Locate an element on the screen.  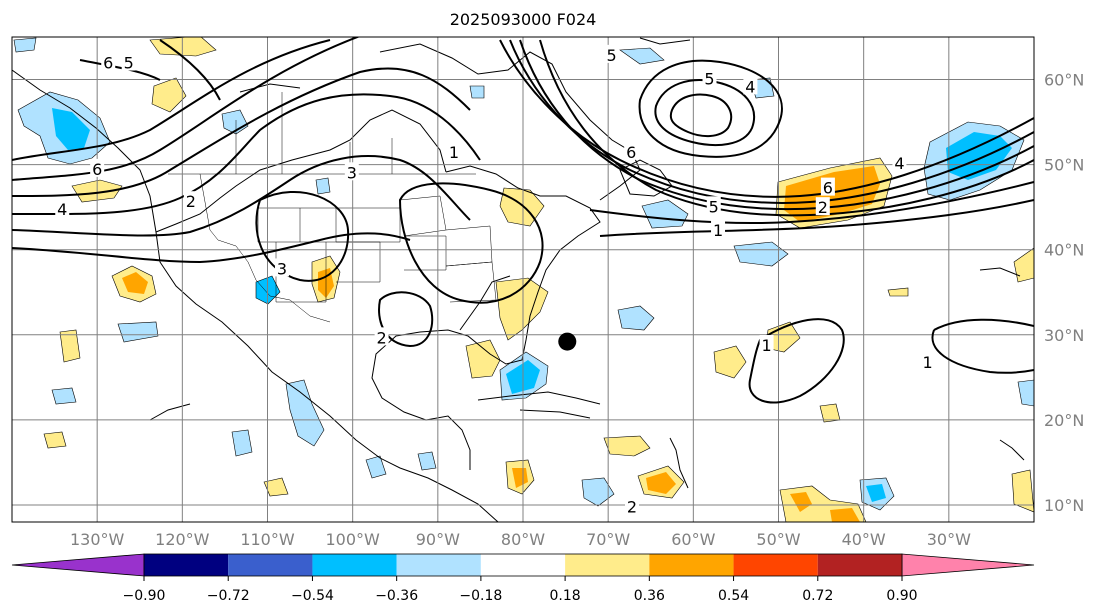
lon-label: 110°W is located at coordinates (267, 539).